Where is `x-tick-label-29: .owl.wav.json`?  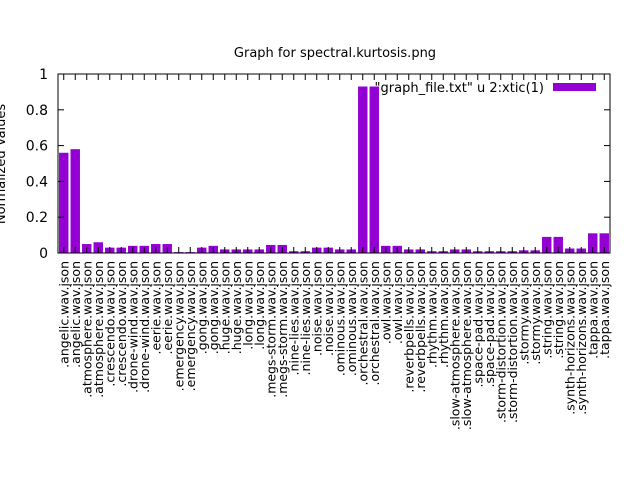
x-tick-label-29: .owl.wav.json is located at coordinates (397, 302).